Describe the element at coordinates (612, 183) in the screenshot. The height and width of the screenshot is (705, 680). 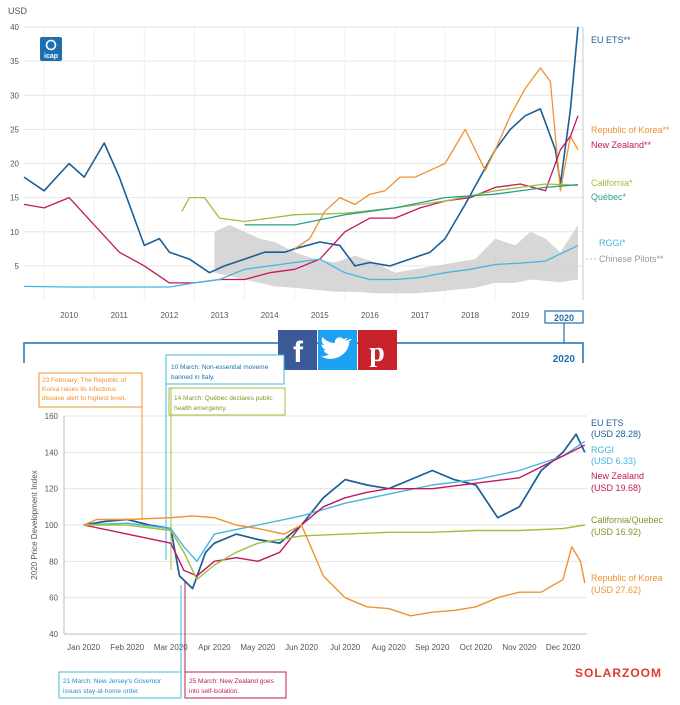
I see `legend-california: California*` at that location.